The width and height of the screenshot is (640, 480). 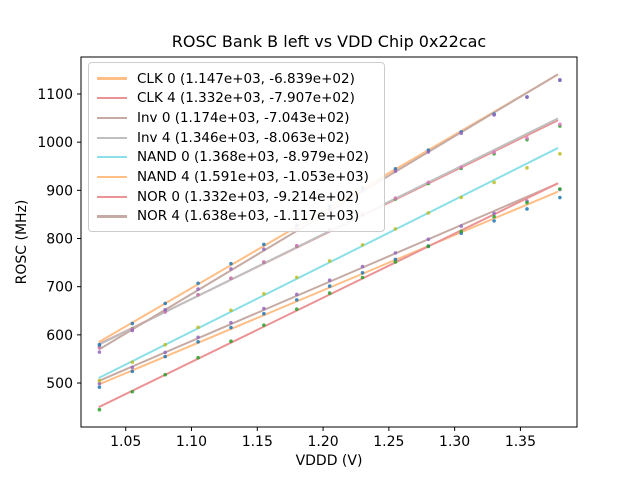 What do you see at coordinates (246, 78) in the screenshot?
I see `legend-label: CLK 0 (1.147e+03, -6.839e+02)` at bounding box center [246, 78].